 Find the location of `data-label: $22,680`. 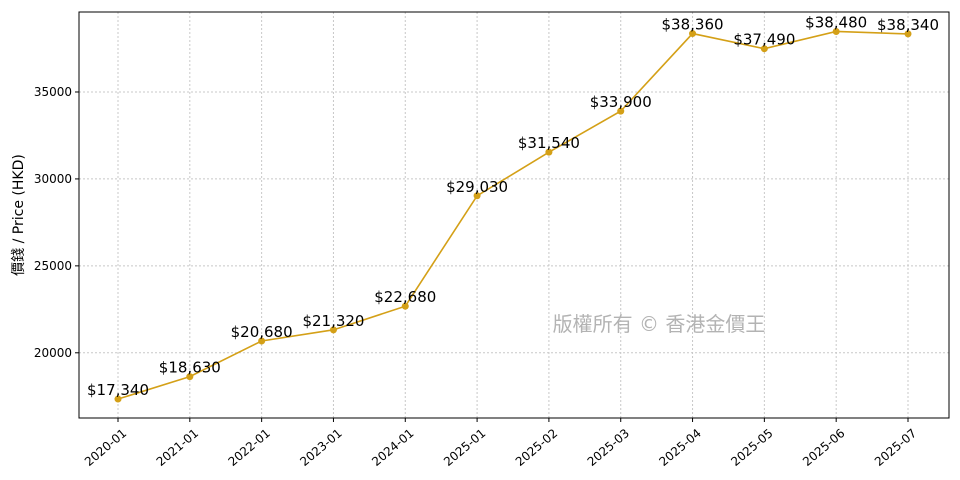

data-label: $22,680 is located at coordinates (405, 297).